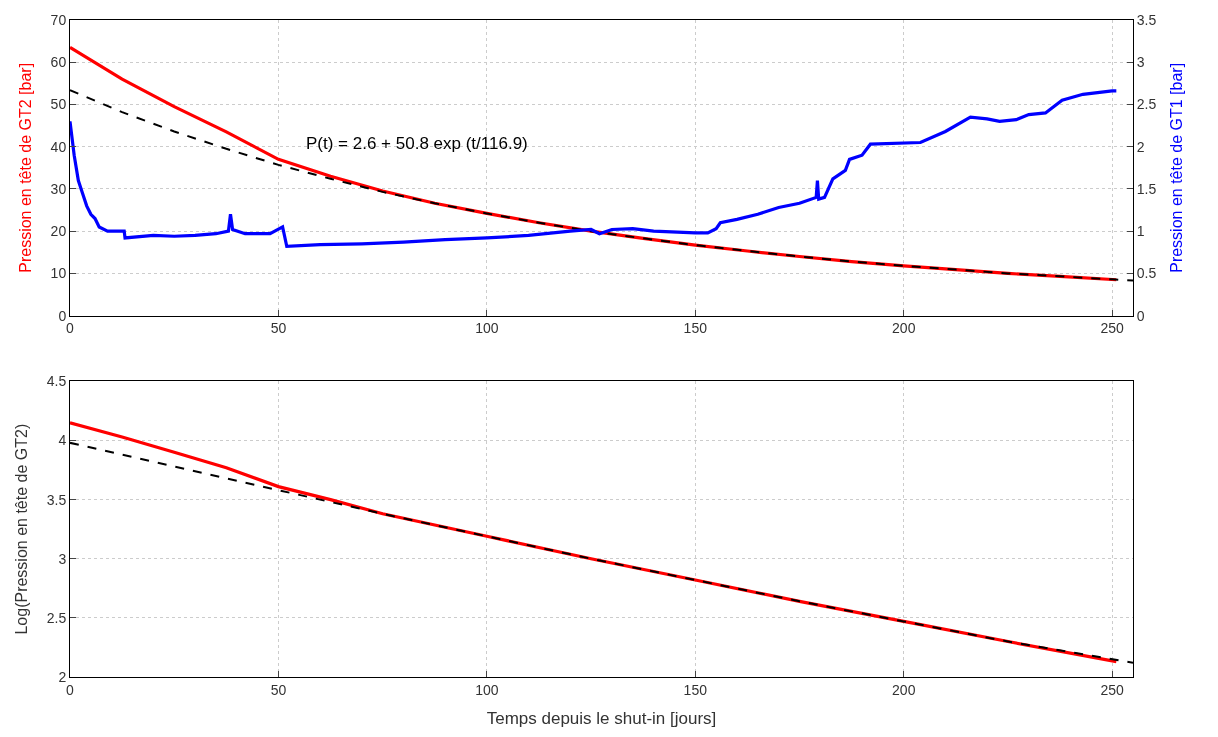 Image resolution: width=1218 pixels, height=737 pixels. What do you see at coordinates (58, 62) in the screenshot?
I see `y-tick-label: 60` at bounding box center [58, 62].